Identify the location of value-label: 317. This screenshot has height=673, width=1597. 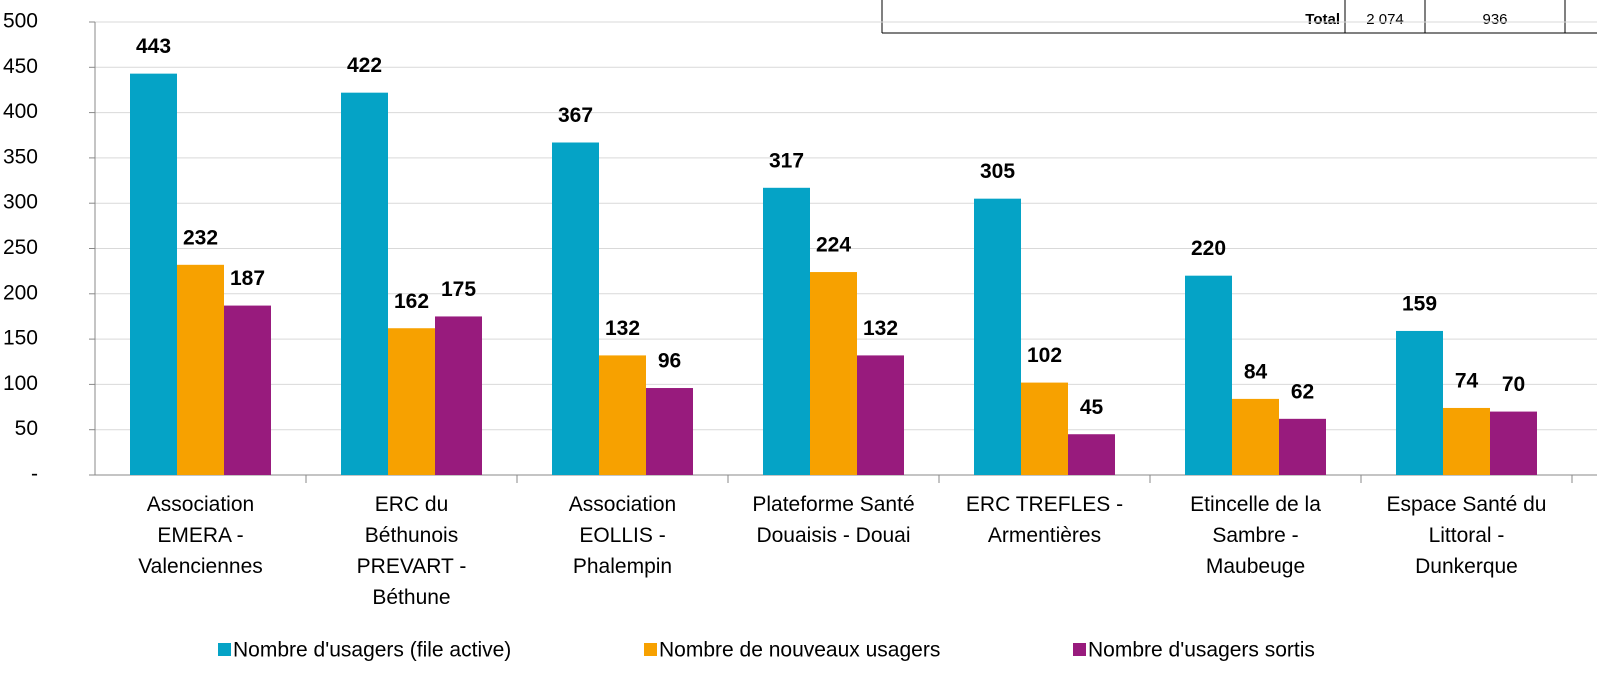
(786, 160).